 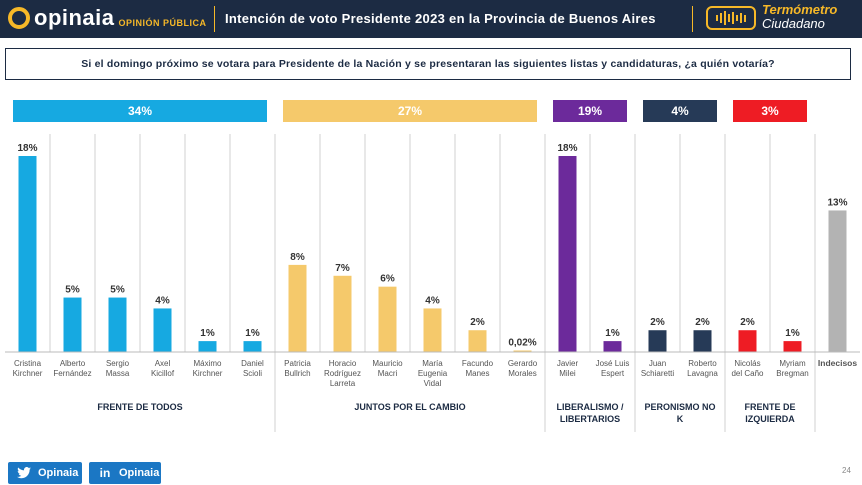 What do you see at coordinates (747, 363) in the screenshot?
I see `tick-label: Nicolás` at bounding box center [747, 363].